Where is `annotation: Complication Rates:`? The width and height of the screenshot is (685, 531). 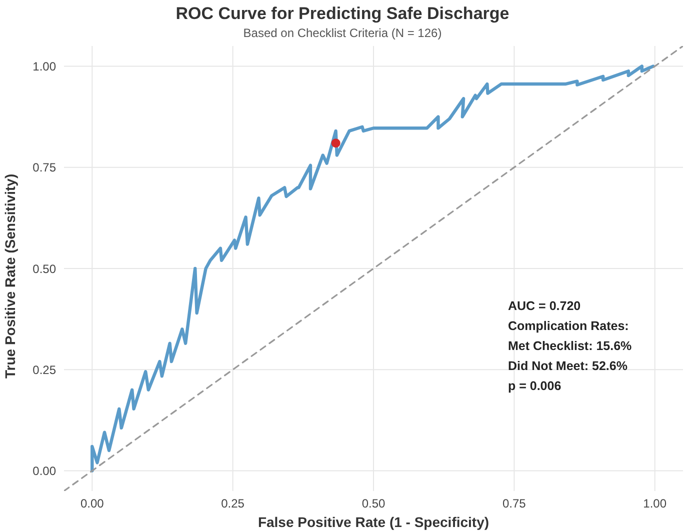 annotation: Complication Rates: is located at coordinates (569, 326).